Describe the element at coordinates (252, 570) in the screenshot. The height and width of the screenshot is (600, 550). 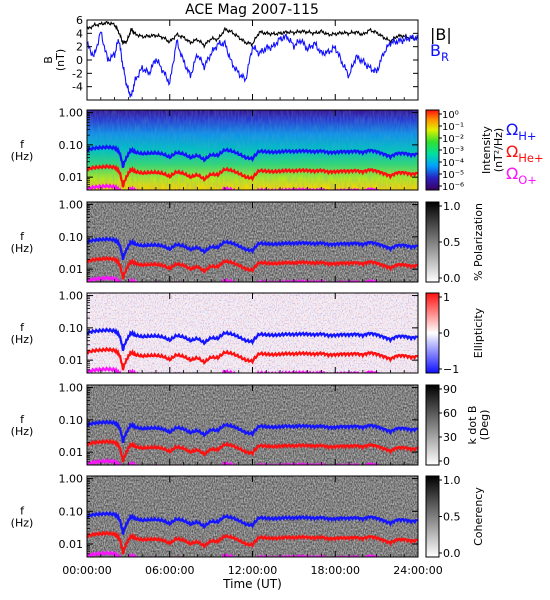
I see `xtick-label-2: 12:00:00` at that location.